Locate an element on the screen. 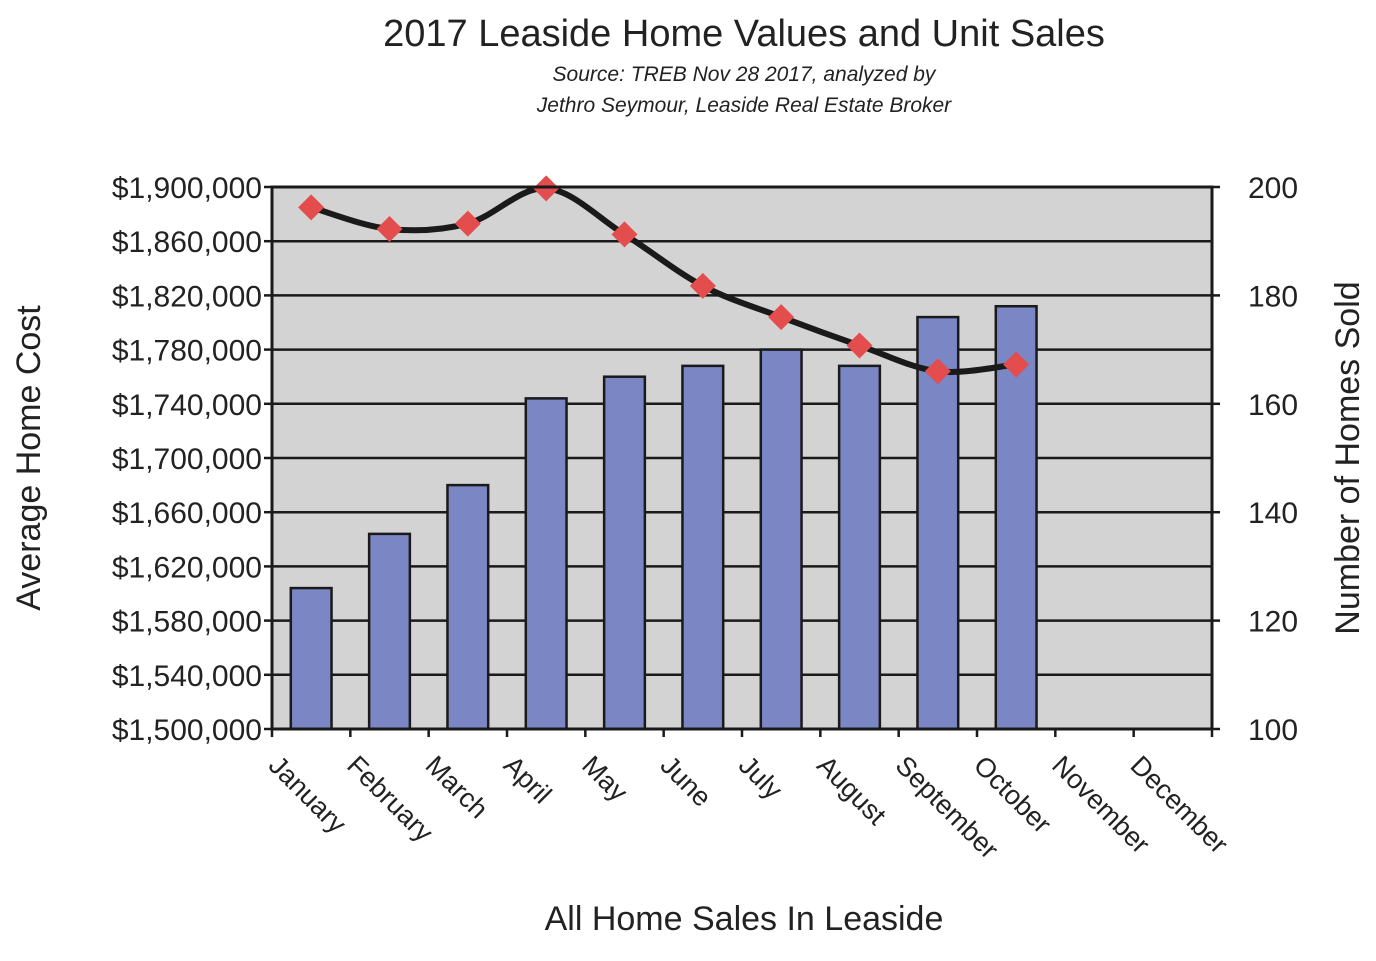 The image size is (1376, 961). chart-subtitle-line-1: Source: TREB Nov 28 2017, analyzed by is located at coordinates (745, 74).